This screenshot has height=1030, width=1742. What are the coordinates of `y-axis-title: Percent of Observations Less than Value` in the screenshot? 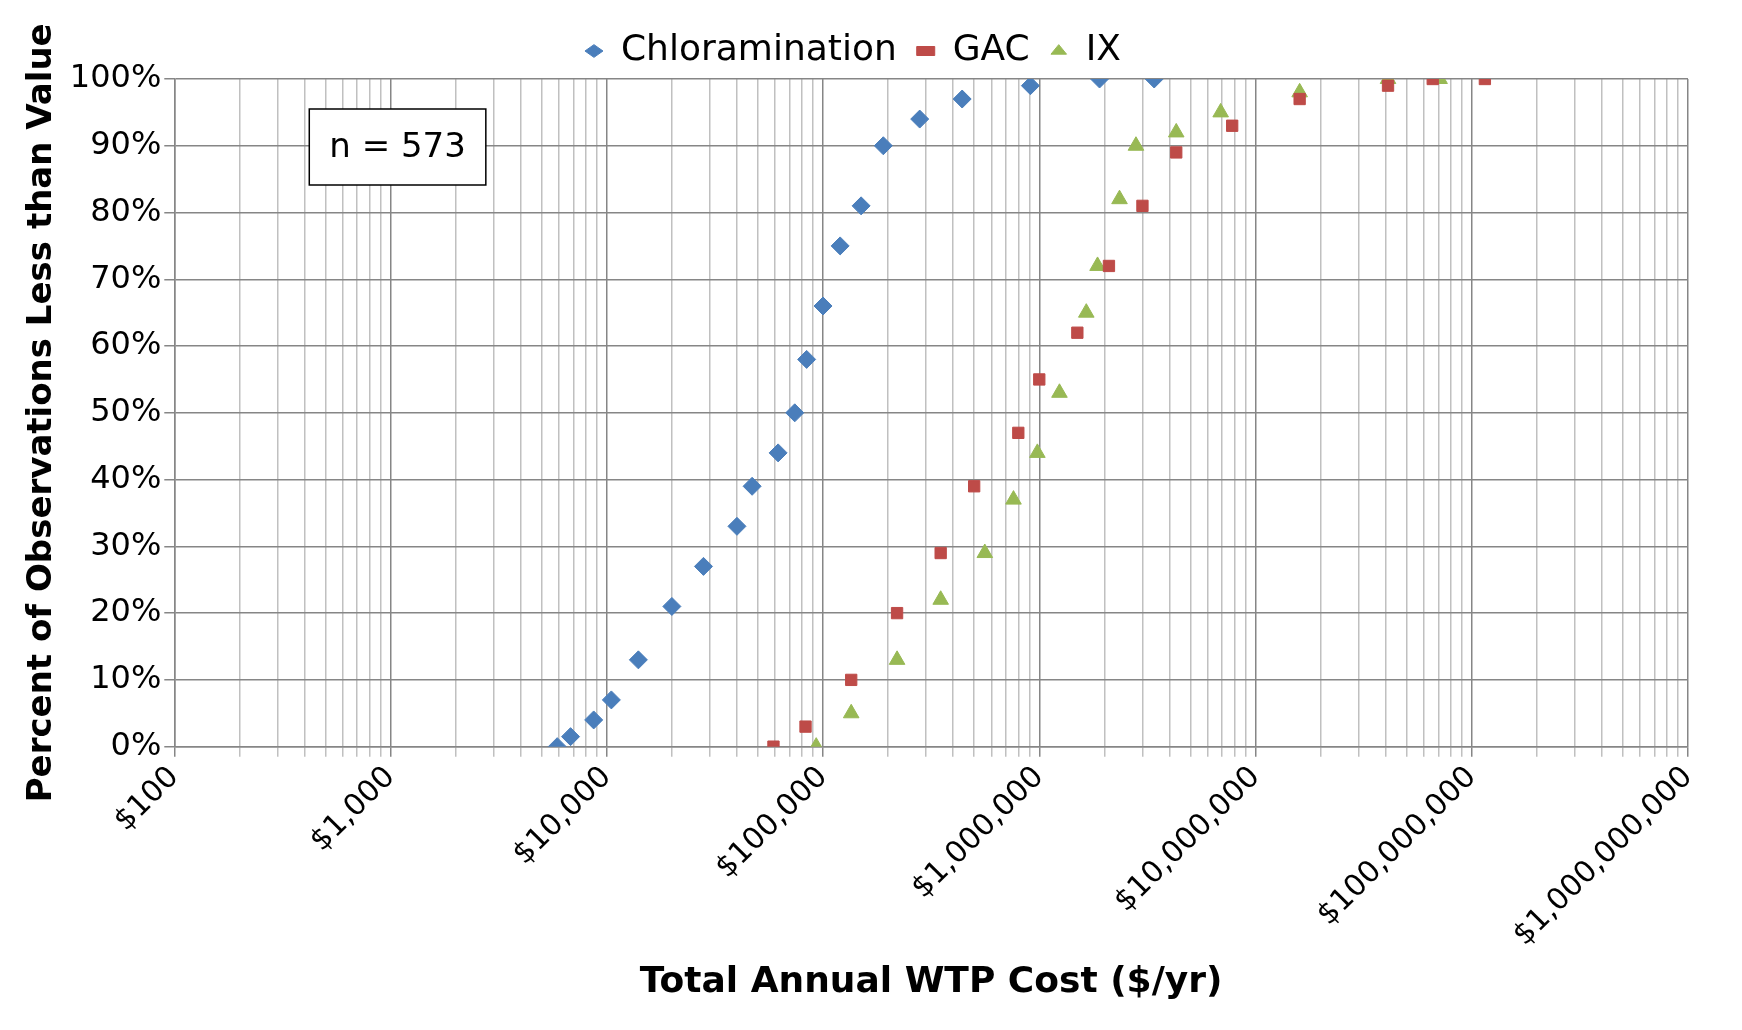 It's located at (39, 413).